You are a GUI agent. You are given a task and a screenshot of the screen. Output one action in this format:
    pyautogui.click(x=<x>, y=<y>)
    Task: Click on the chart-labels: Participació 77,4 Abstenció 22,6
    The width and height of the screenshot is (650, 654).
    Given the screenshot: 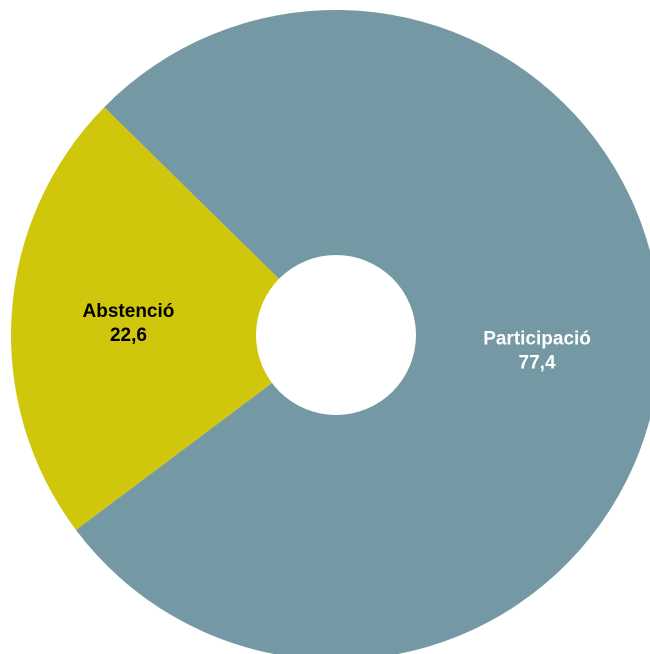 What is the action you would take?
    pyautogui.click(x=337, y=337)
    